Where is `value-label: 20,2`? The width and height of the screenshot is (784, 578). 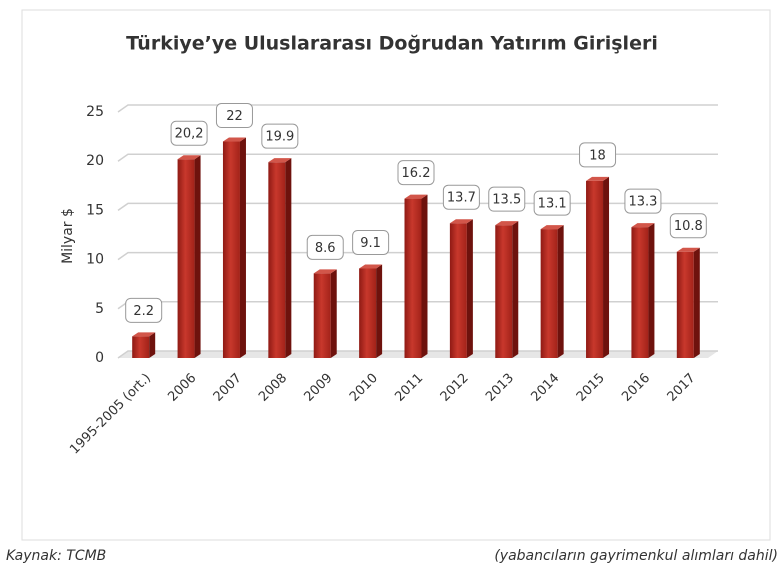
value-label: 20,2 is located at coordinates (189, 134).